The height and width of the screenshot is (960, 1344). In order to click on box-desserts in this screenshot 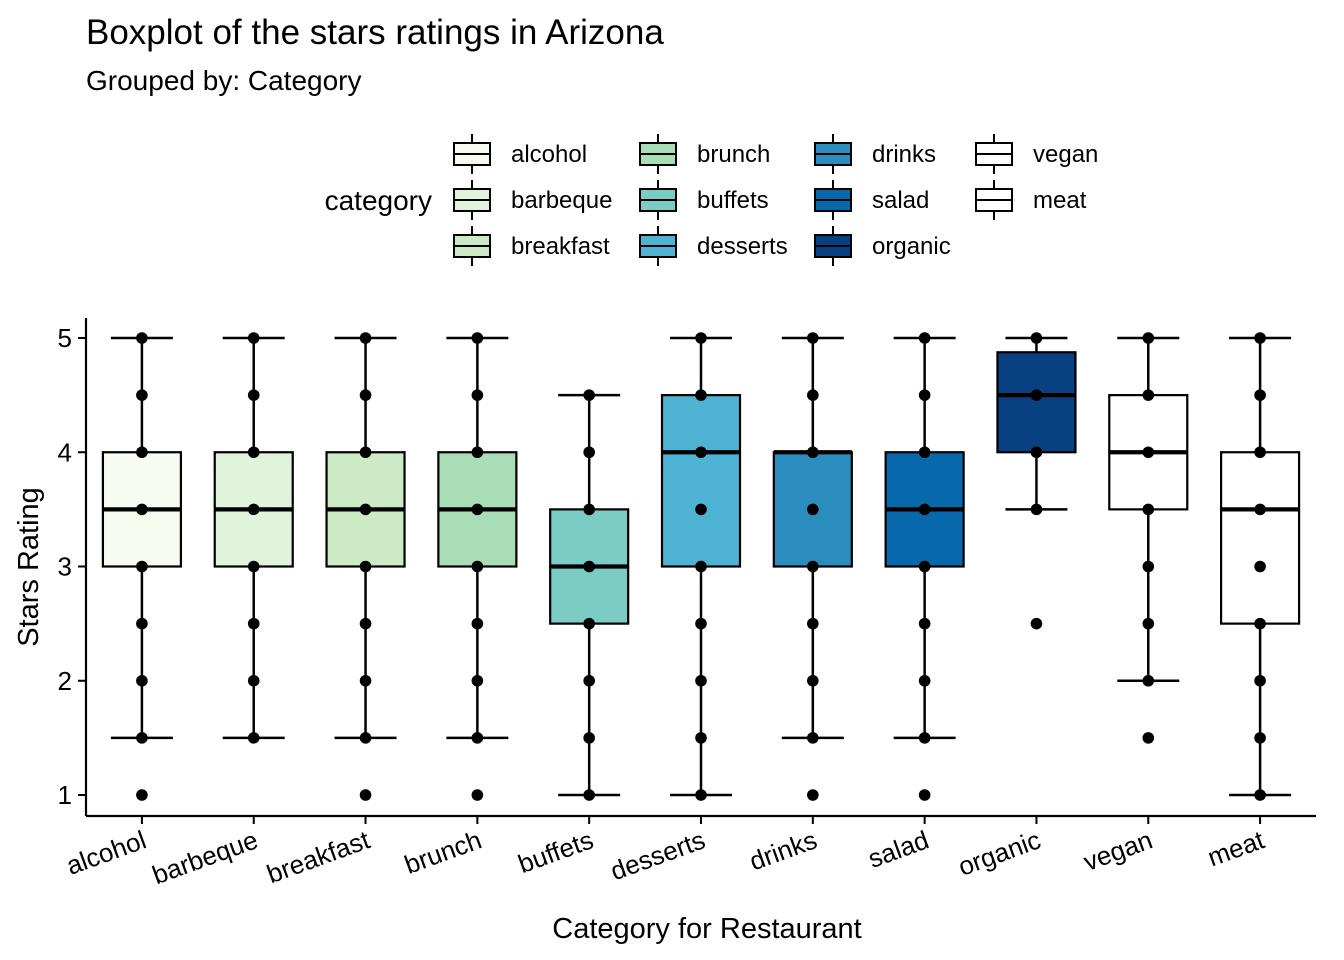, I will do `click(701, 566)`.